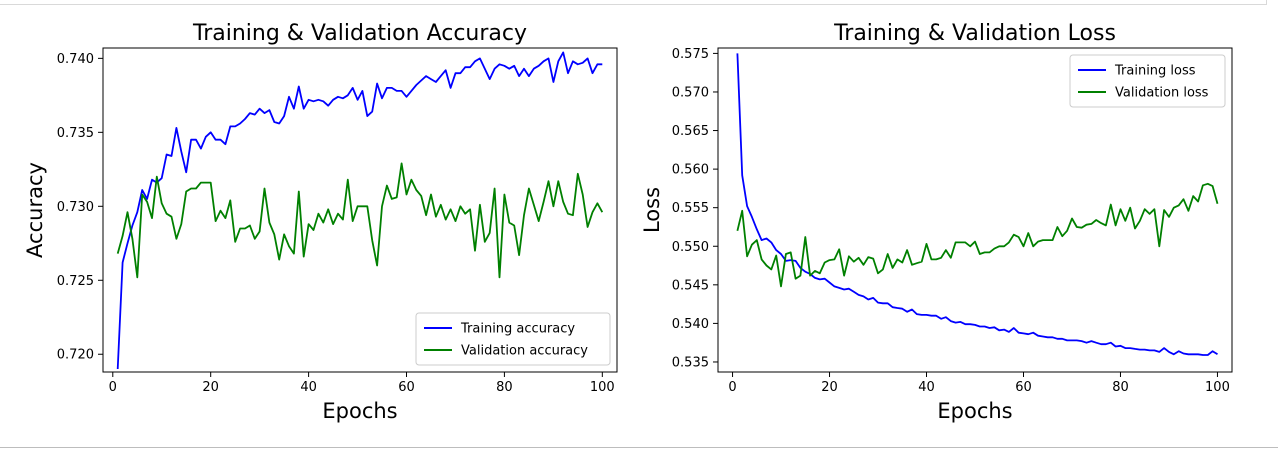 This screenshot has width=1278, height=450. Describe the element at coordinates (75, 355) in the screenshot. I see `y-tick-label: 0.720` at that location.